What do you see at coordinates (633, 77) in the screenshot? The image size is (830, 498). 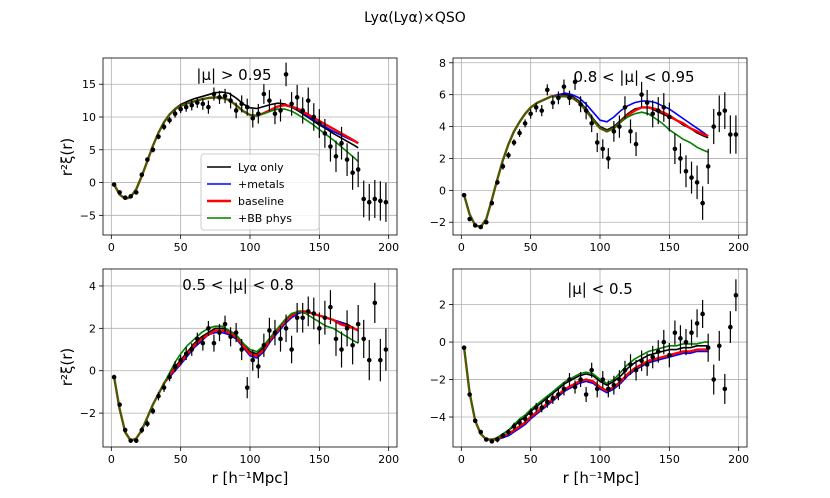 I see `panel-label: 0.8 < |μ| < 0.95` at bounding box center [633, 77].